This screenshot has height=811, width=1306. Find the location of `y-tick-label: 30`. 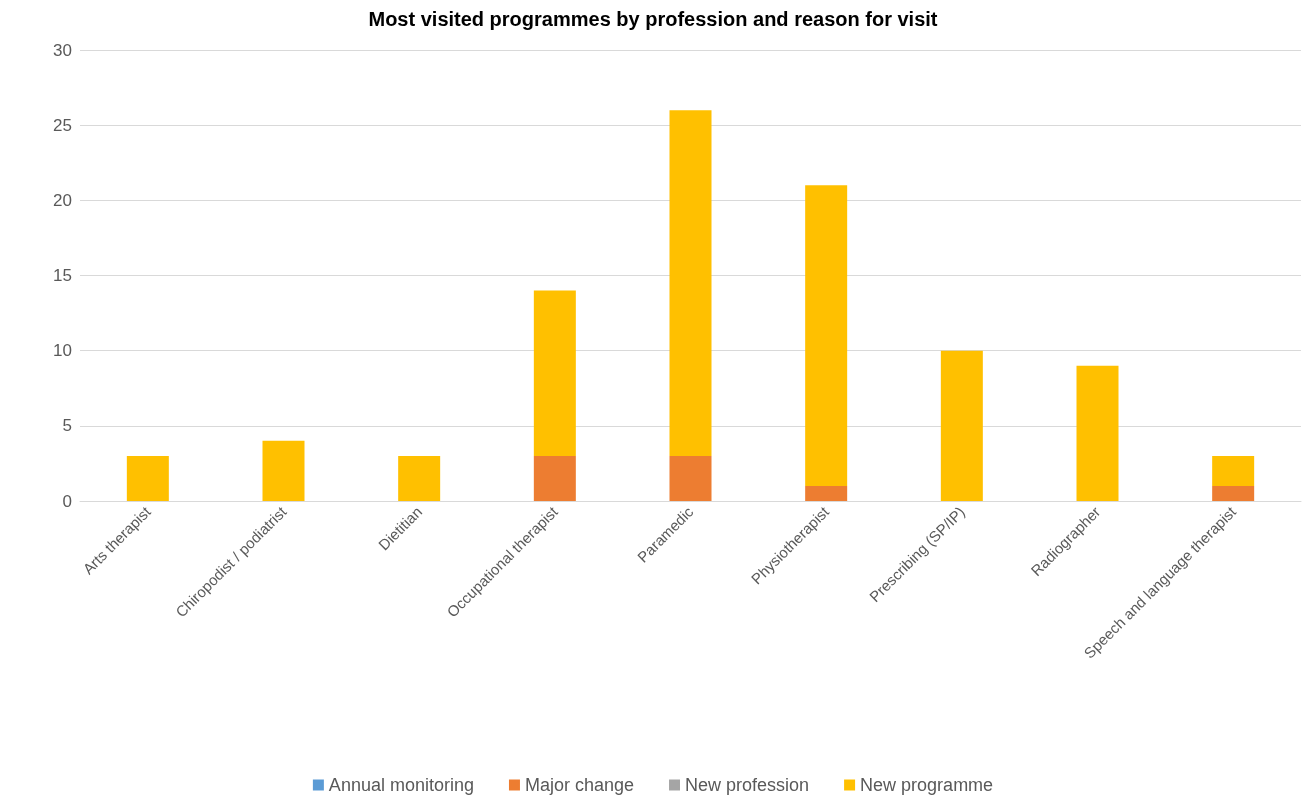

y-tick-label: 30 is located at coordinates (62, 50).